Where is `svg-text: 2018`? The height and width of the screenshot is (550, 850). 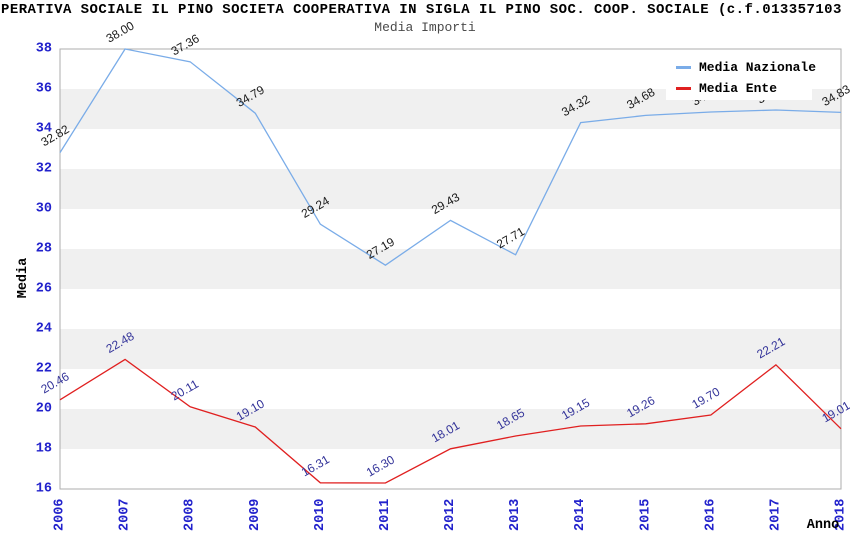 svg-text: 2018 is located at coordinates (841, 515).